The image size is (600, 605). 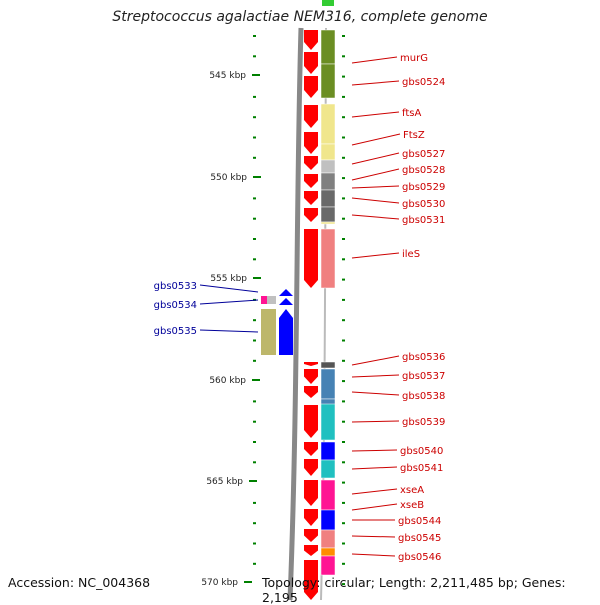 What do you see at coordinates (412, 505) in the screenshot?
I see `gene-label-xseB: xseB` at bounding box center [412, 505].